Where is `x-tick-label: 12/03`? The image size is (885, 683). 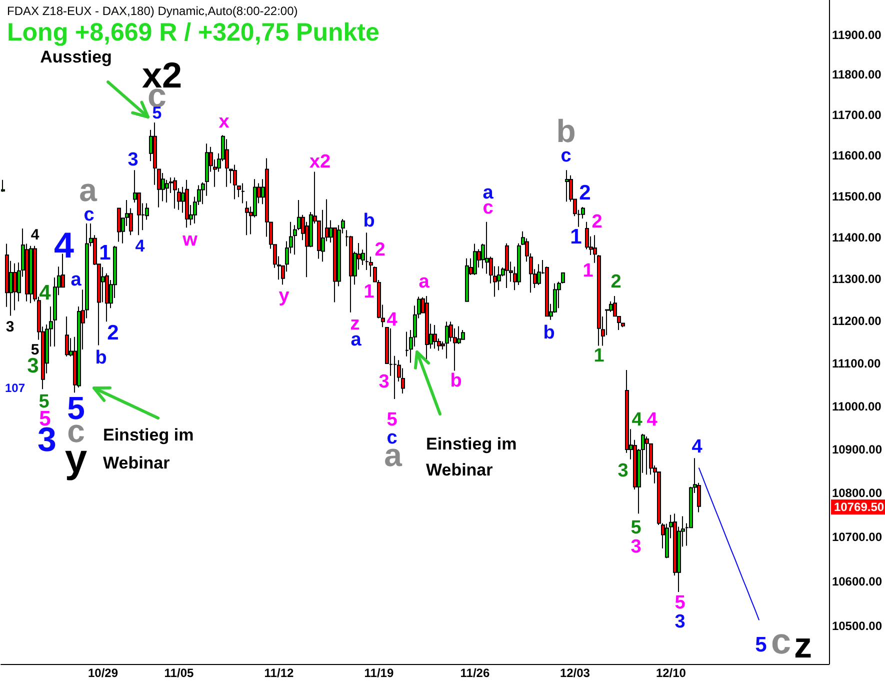
x-tick-label: 12/03 is located at coordinates (575, 673).